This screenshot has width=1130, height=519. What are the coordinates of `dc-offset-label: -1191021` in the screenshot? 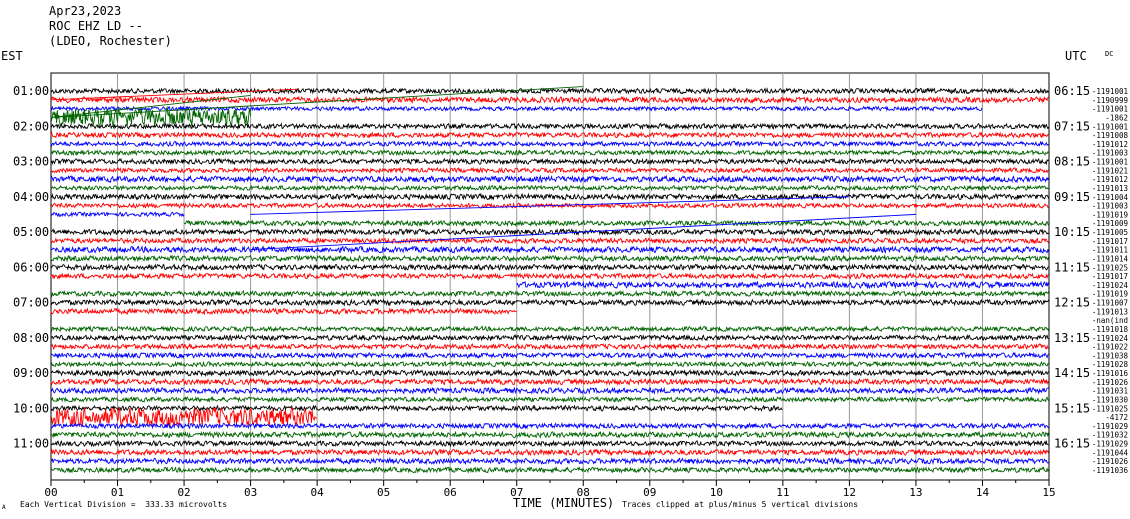 It's located at (1110, 170).